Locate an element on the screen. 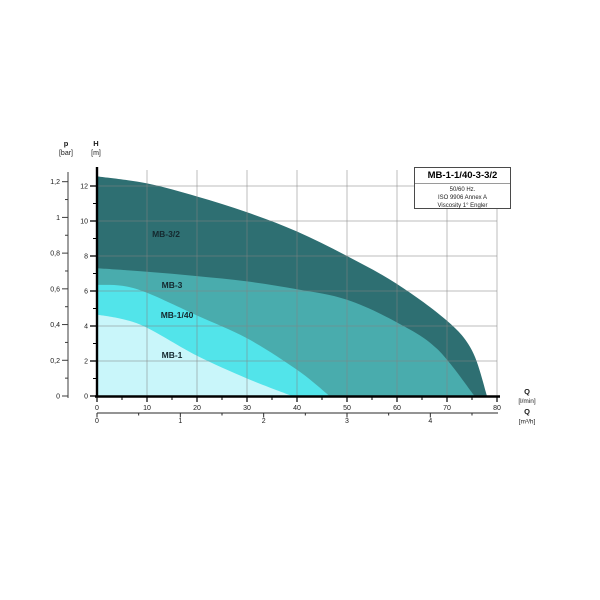 This screenshot has width=600, height=600. series-label-mb-3: MB-3 is located at coordinates (172, 285).